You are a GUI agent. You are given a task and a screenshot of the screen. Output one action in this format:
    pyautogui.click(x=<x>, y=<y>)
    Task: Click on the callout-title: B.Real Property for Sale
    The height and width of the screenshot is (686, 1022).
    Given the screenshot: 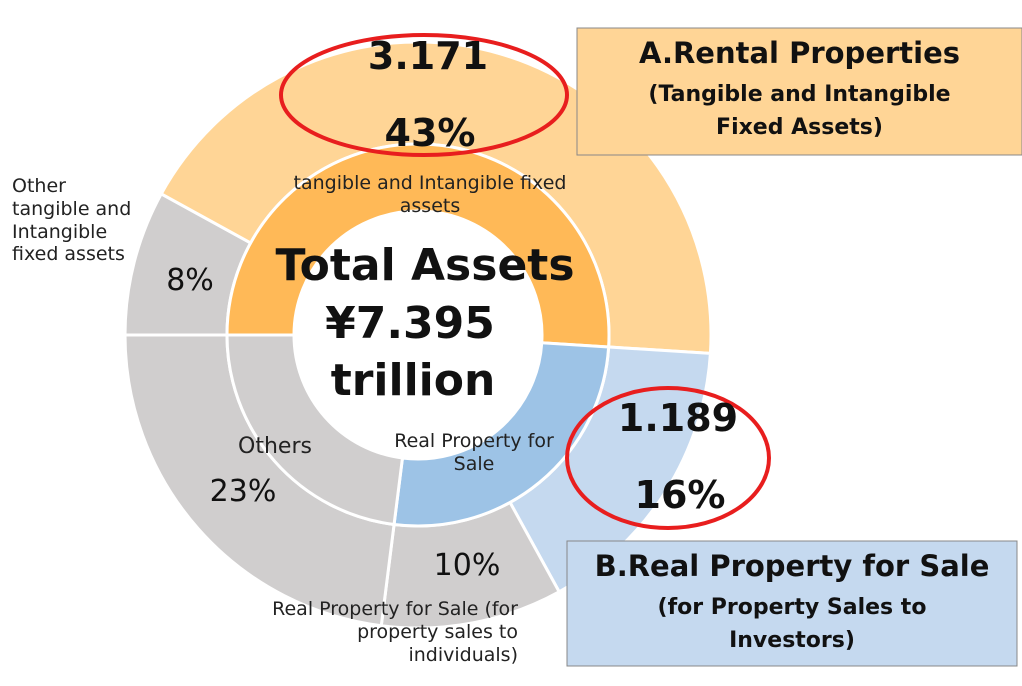 What is the action you would take?
    pyautogui.click(x=792, y=566)
    